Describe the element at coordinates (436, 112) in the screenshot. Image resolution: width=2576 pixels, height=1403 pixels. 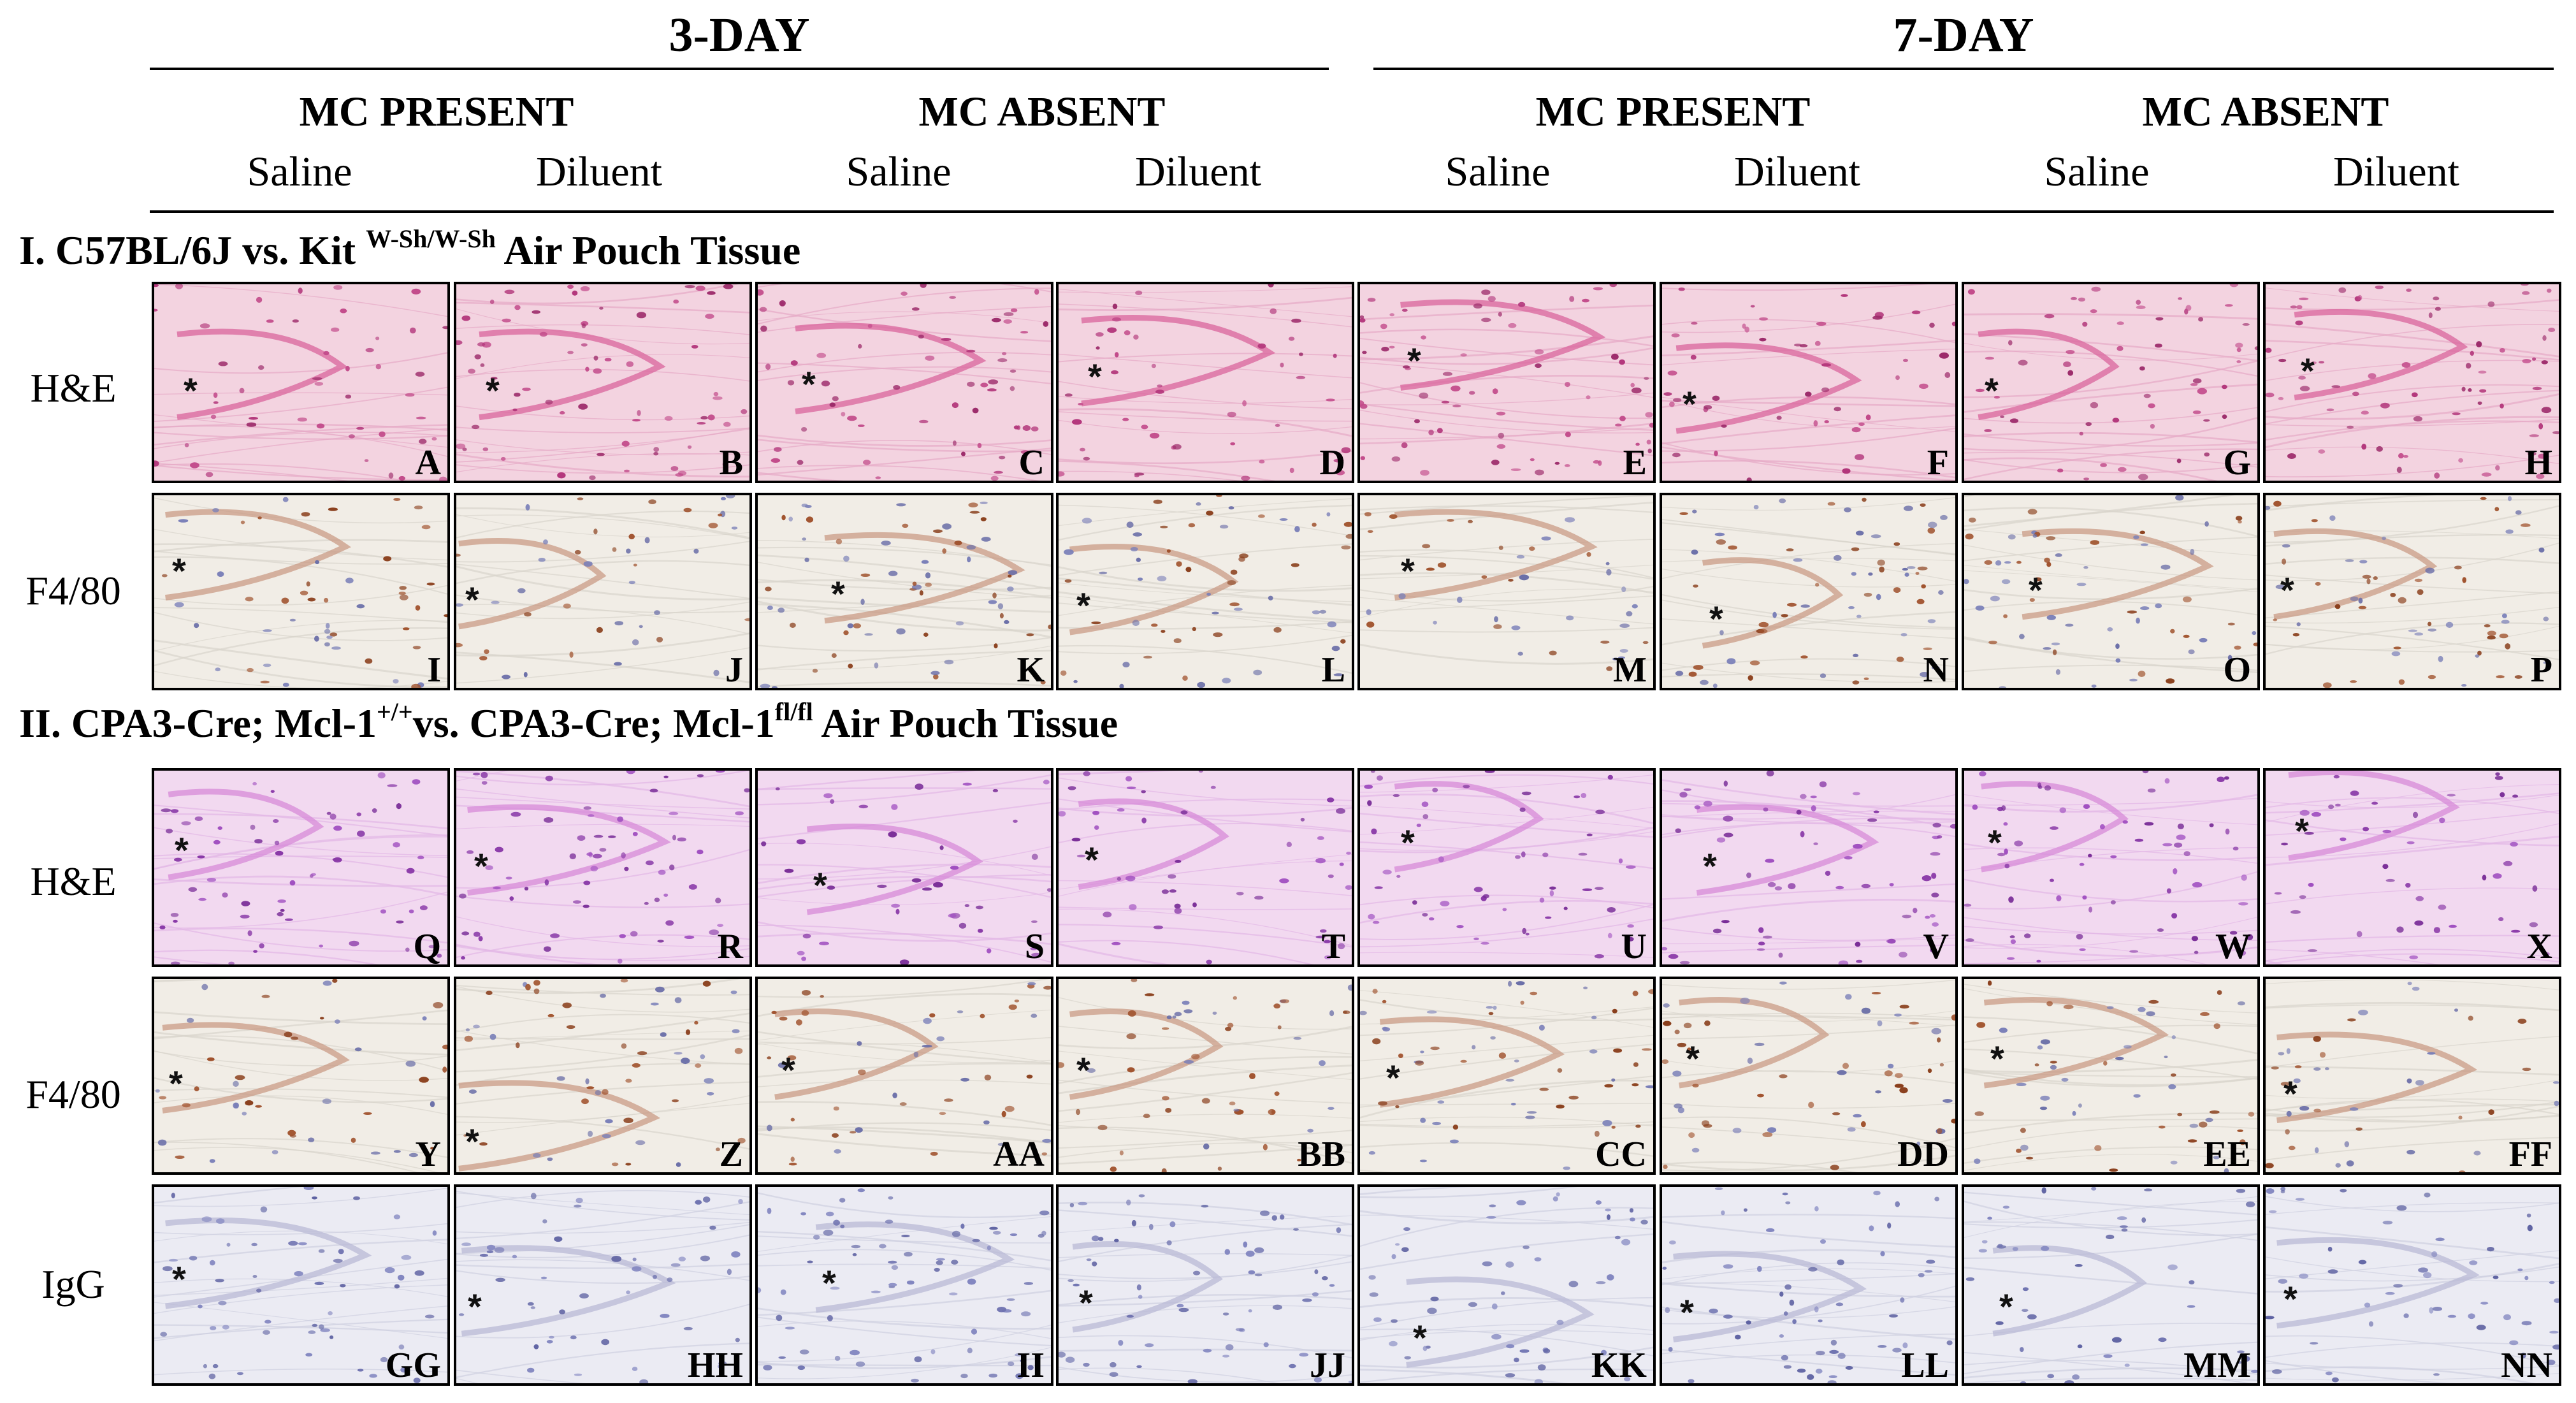
I see `header-mc-present-3day: MC PRESENT` at that location.